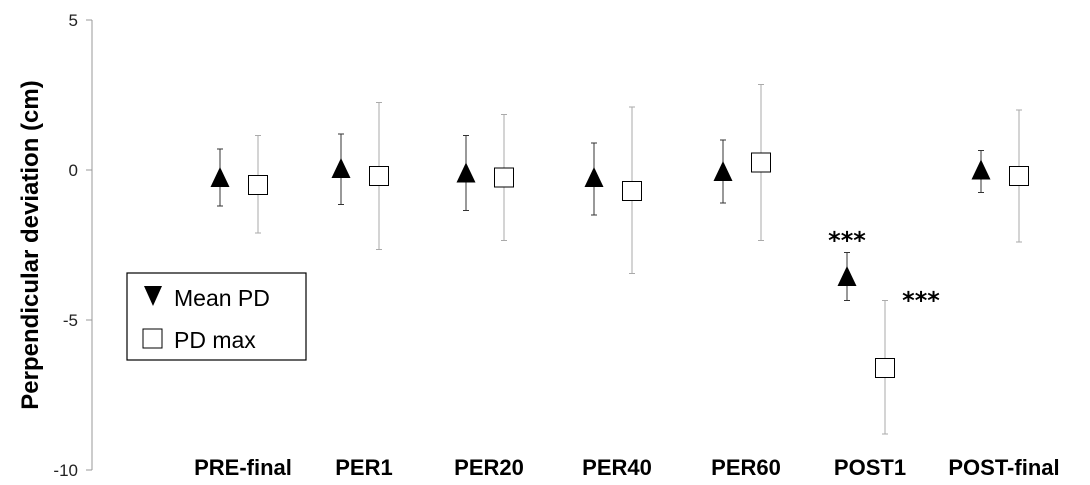  I want to click on x-category-label: PER40, so click(617, 467).